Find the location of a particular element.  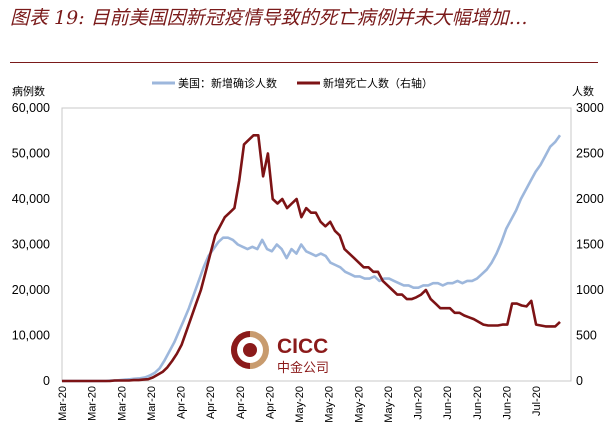

y-right-tick-label: 500 is located at coordinates (586, 336).